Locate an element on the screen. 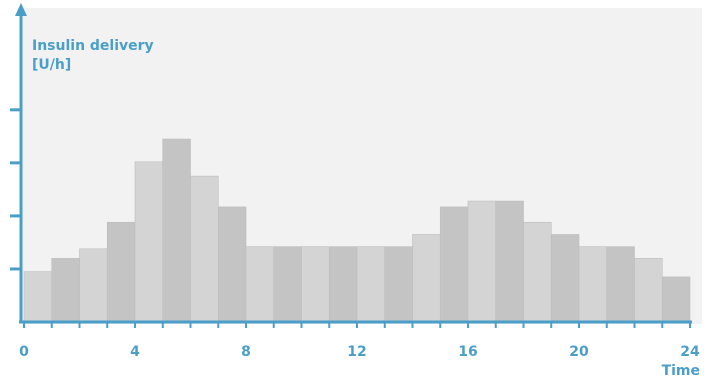 The width and height of the screenshot is (712, 380). y-axis-label-line-2: [U/h] is located at coordinates (51, 65).